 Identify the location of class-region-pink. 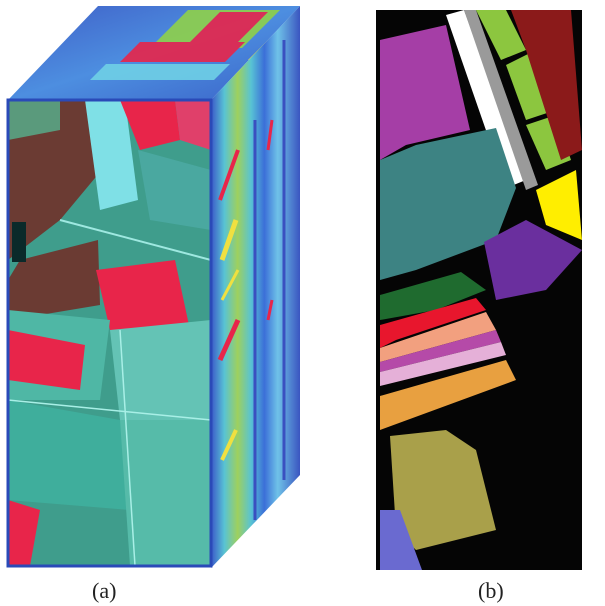
(443, 364).